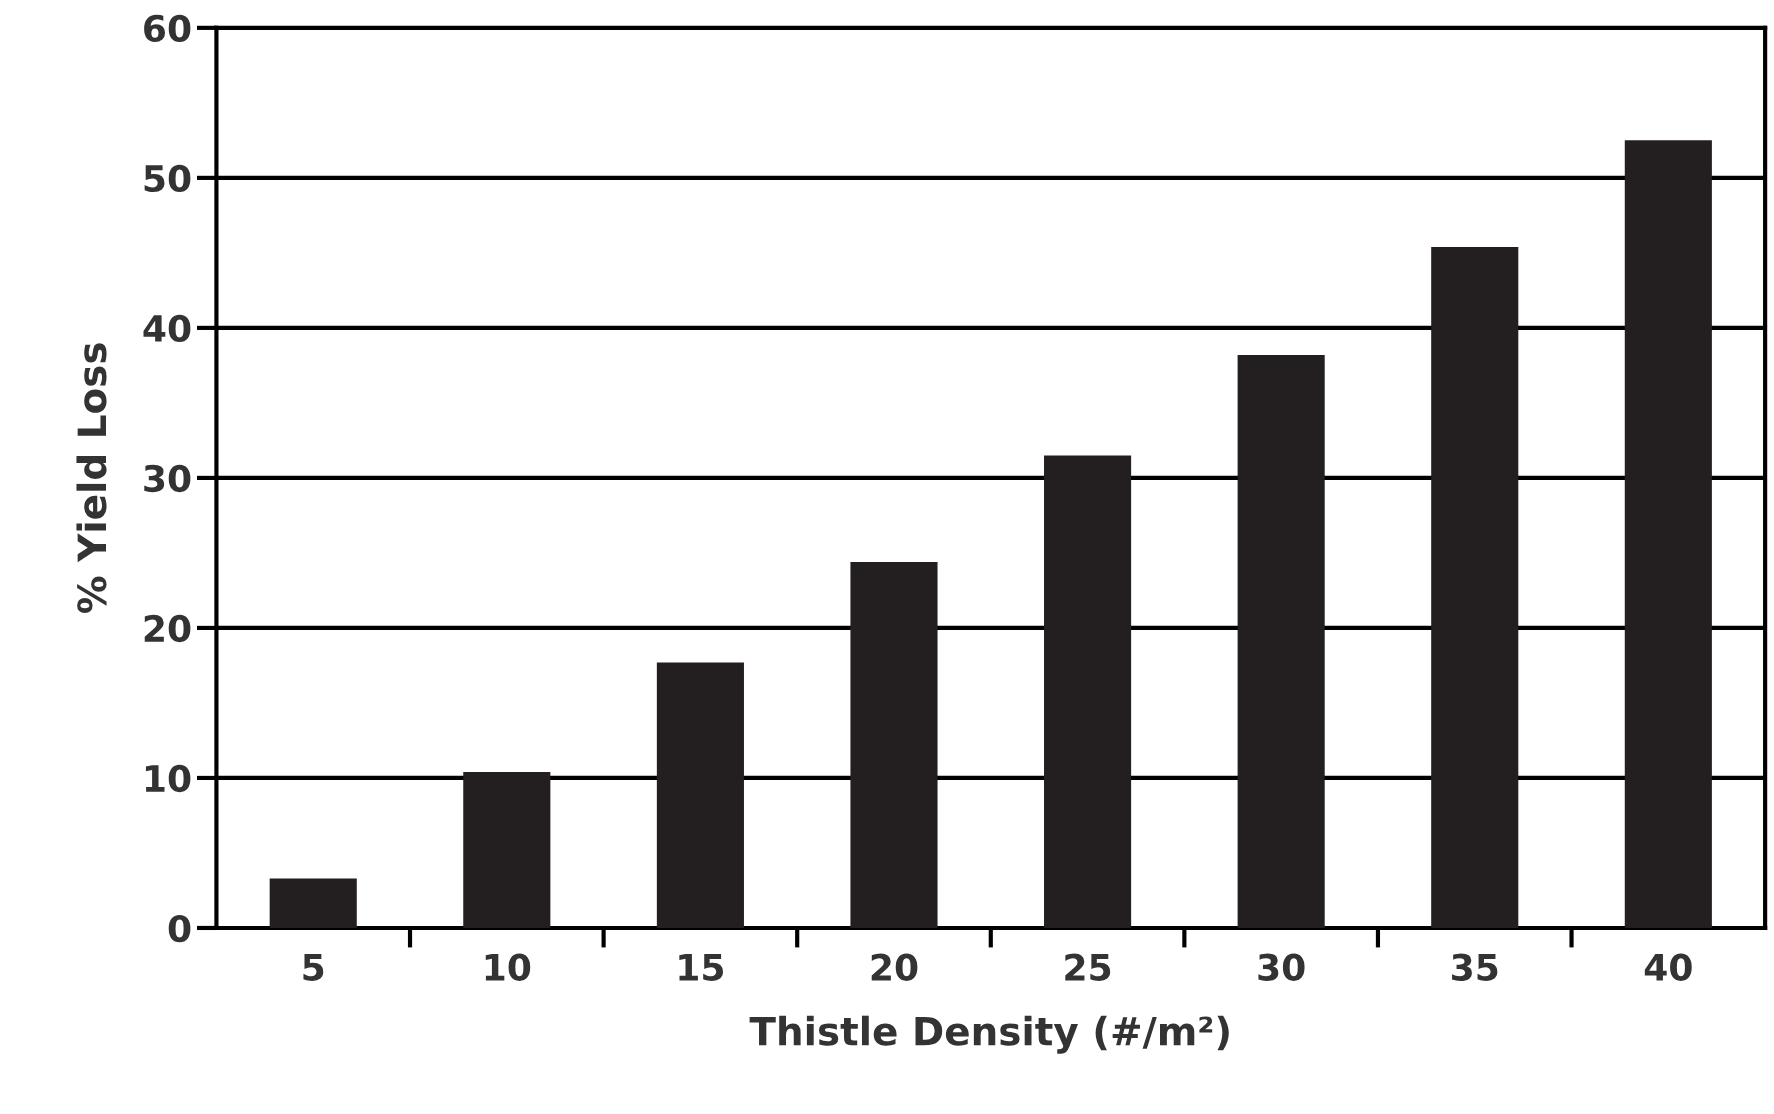  Describe the element at coordinates (167, 178) in the screenshot. I see `y-tick-label: 50` at that location.